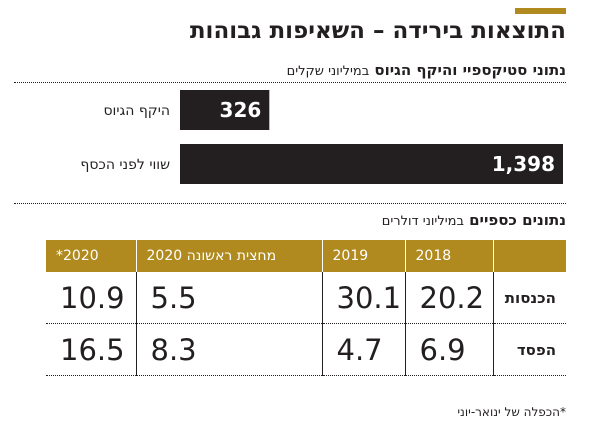 This screenshot has width=590, height=439. I want to click on section-heading-financials-bold: נתונים כספיים, so click(517, 220).